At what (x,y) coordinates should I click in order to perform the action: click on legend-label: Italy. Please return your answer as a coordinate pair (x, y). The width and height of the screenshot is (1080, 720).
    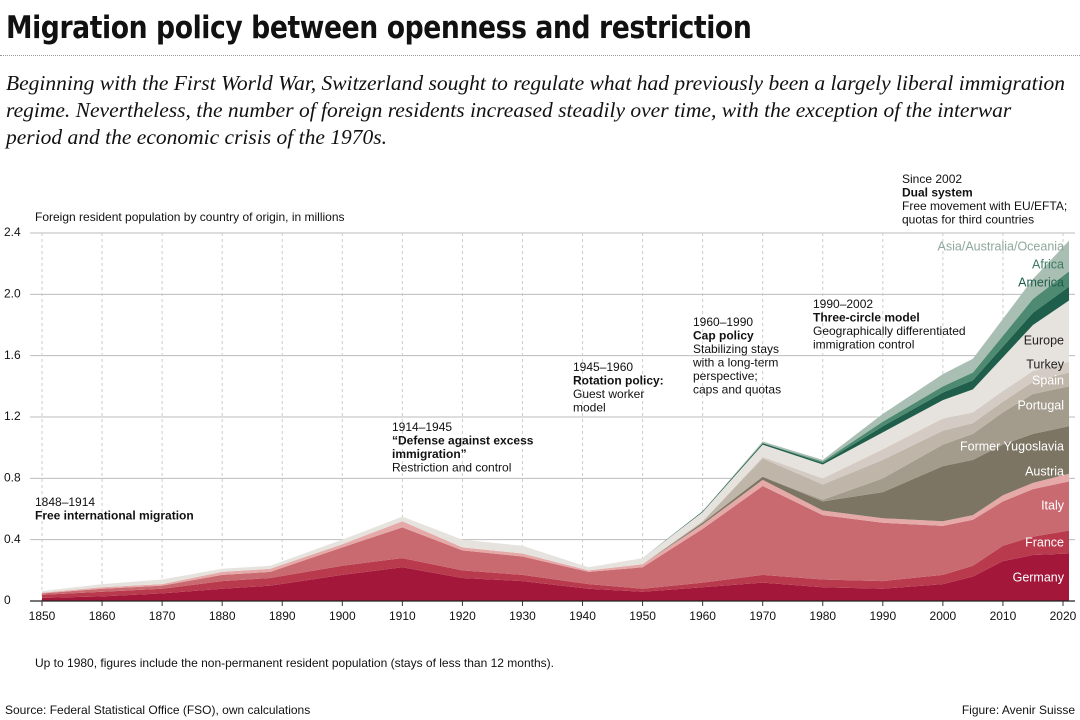
    Looking at the image, I should click on (1053, 505).